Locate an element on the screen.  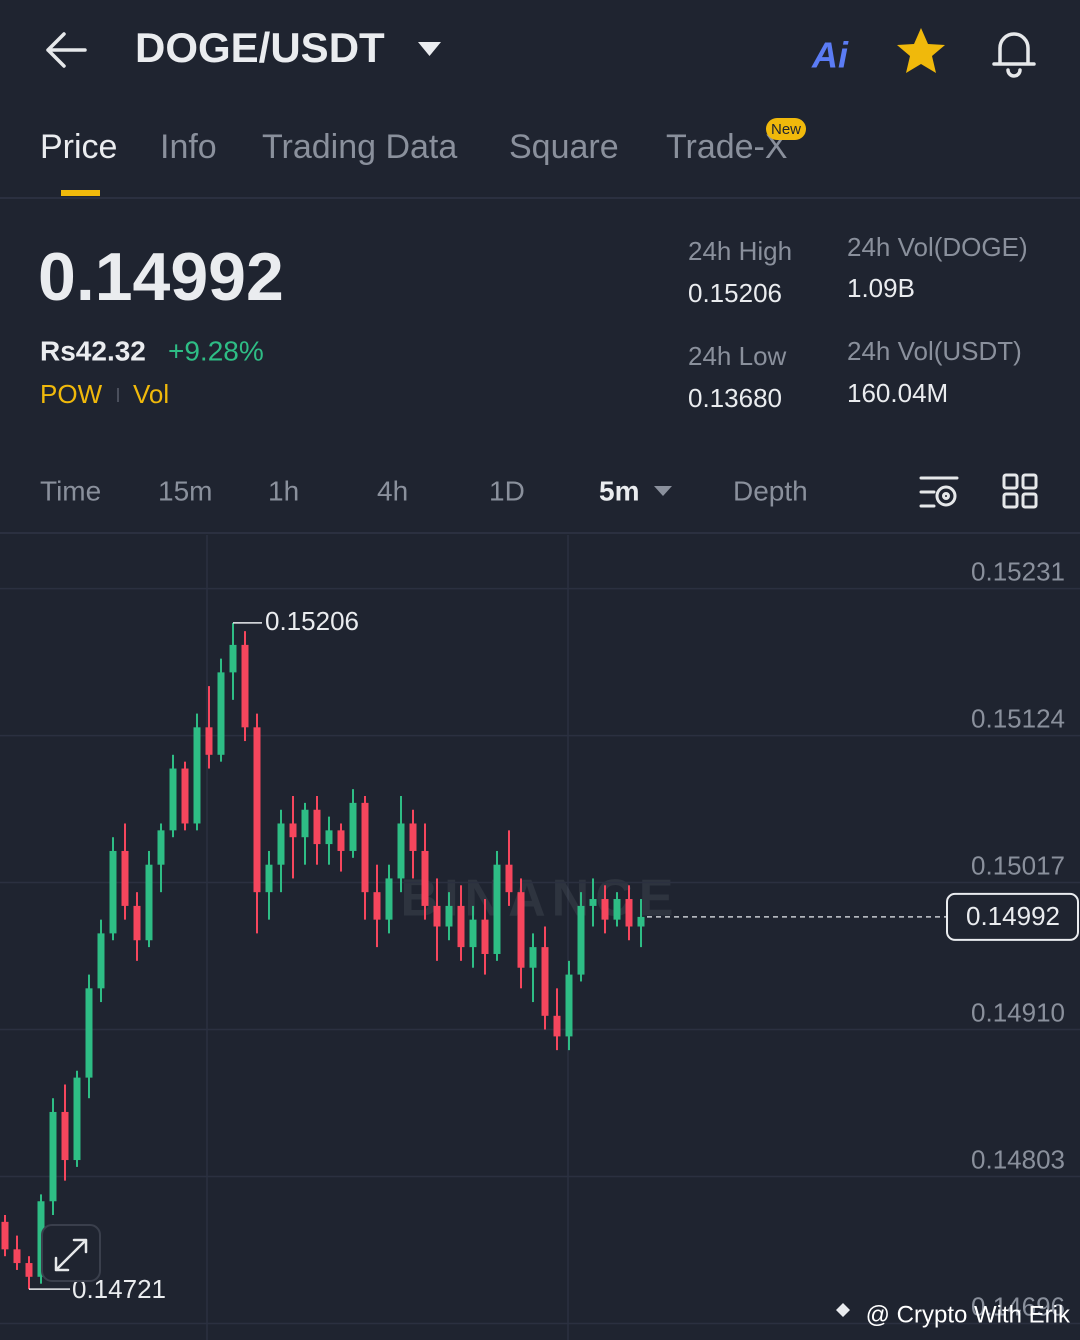
new-badge-text: New is located at coordinates (786, 129).